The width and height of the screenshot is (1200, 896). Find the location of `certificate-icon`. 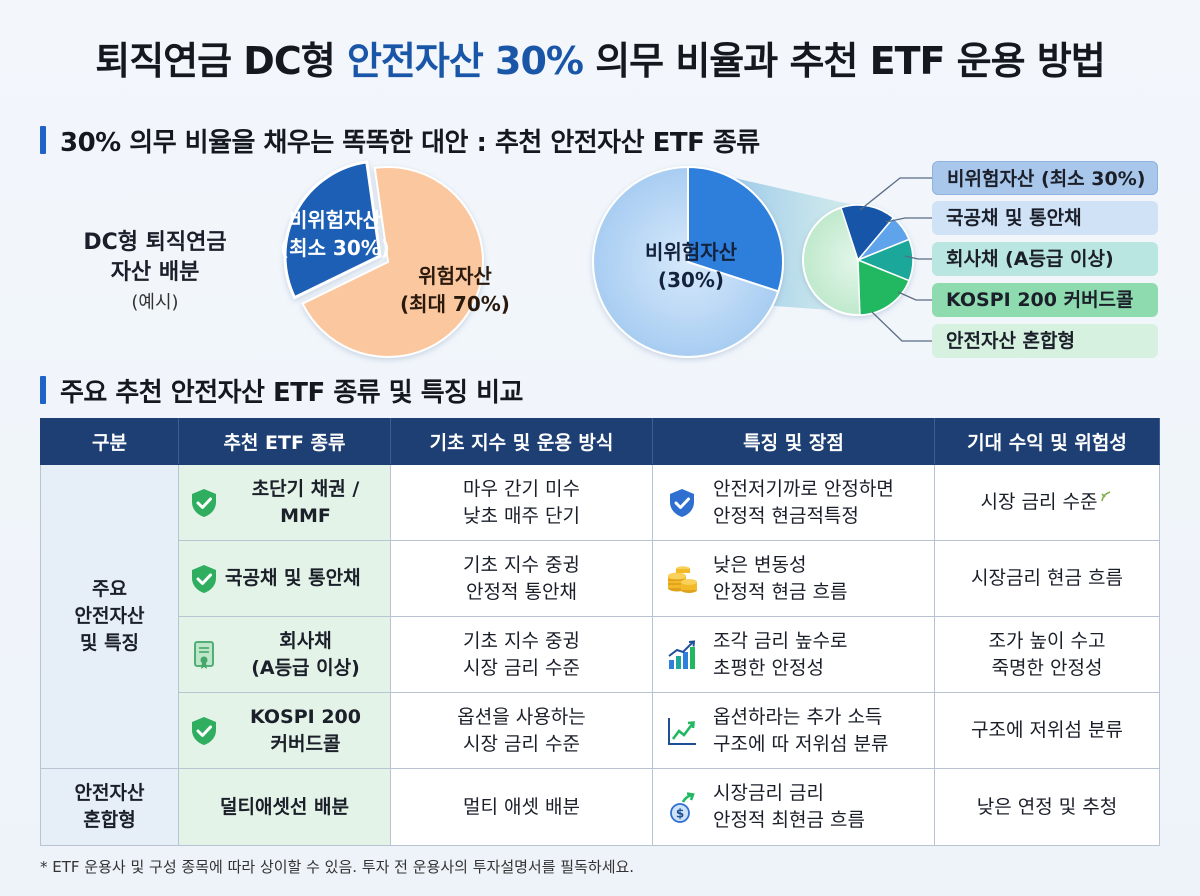

certificate-icon is located at coordinates (204, 654).